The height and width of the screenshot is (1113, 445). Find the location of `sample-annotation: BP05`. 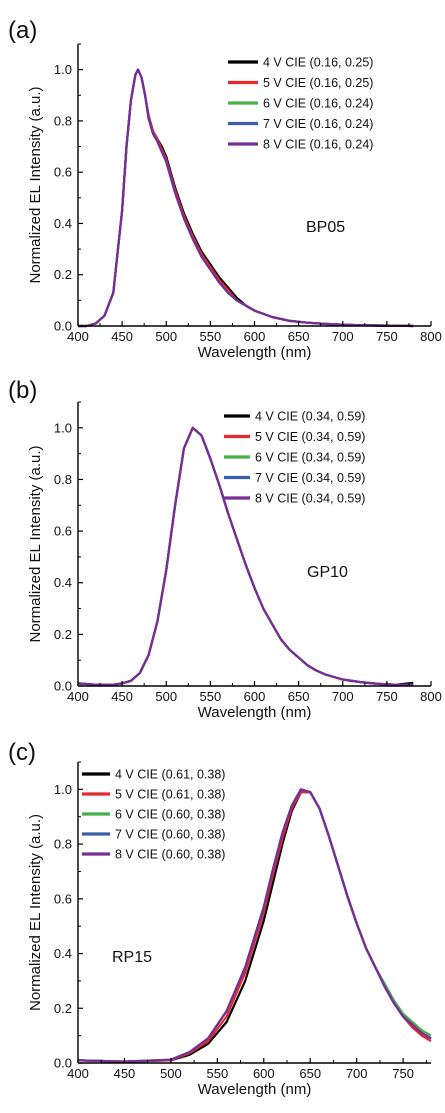

sample-annotation: BP05 is located at coordinates (325, 227).